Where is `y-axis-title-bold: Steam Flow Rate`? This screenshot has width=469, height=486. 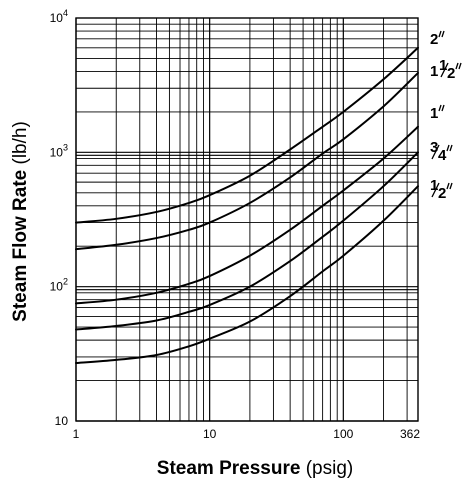 y-axis-title-bold: Steam Flow Rate is located at coordinates (20, 246).